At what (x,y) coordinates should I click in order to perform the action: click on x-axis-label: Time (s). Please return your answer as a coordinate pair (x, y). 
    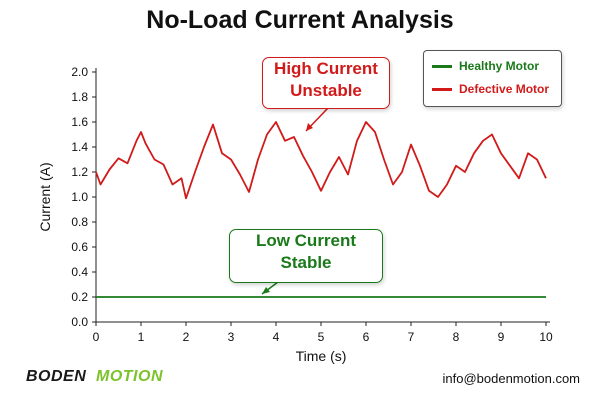
    Looking at the image, I should click on (321, 356).